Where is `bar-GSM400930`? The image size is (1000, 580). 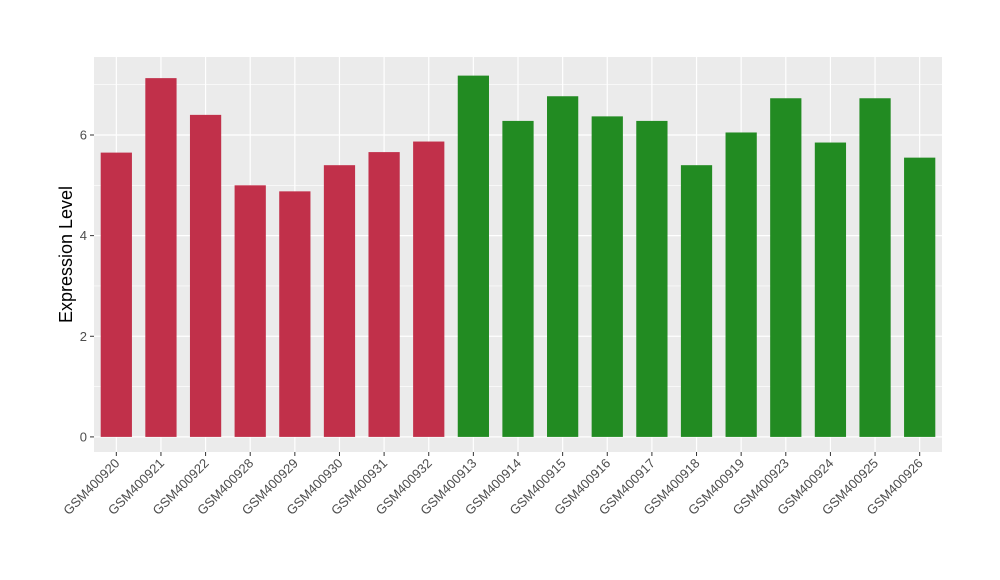
bar-GSM400930 is located at coordinates (339, 301).